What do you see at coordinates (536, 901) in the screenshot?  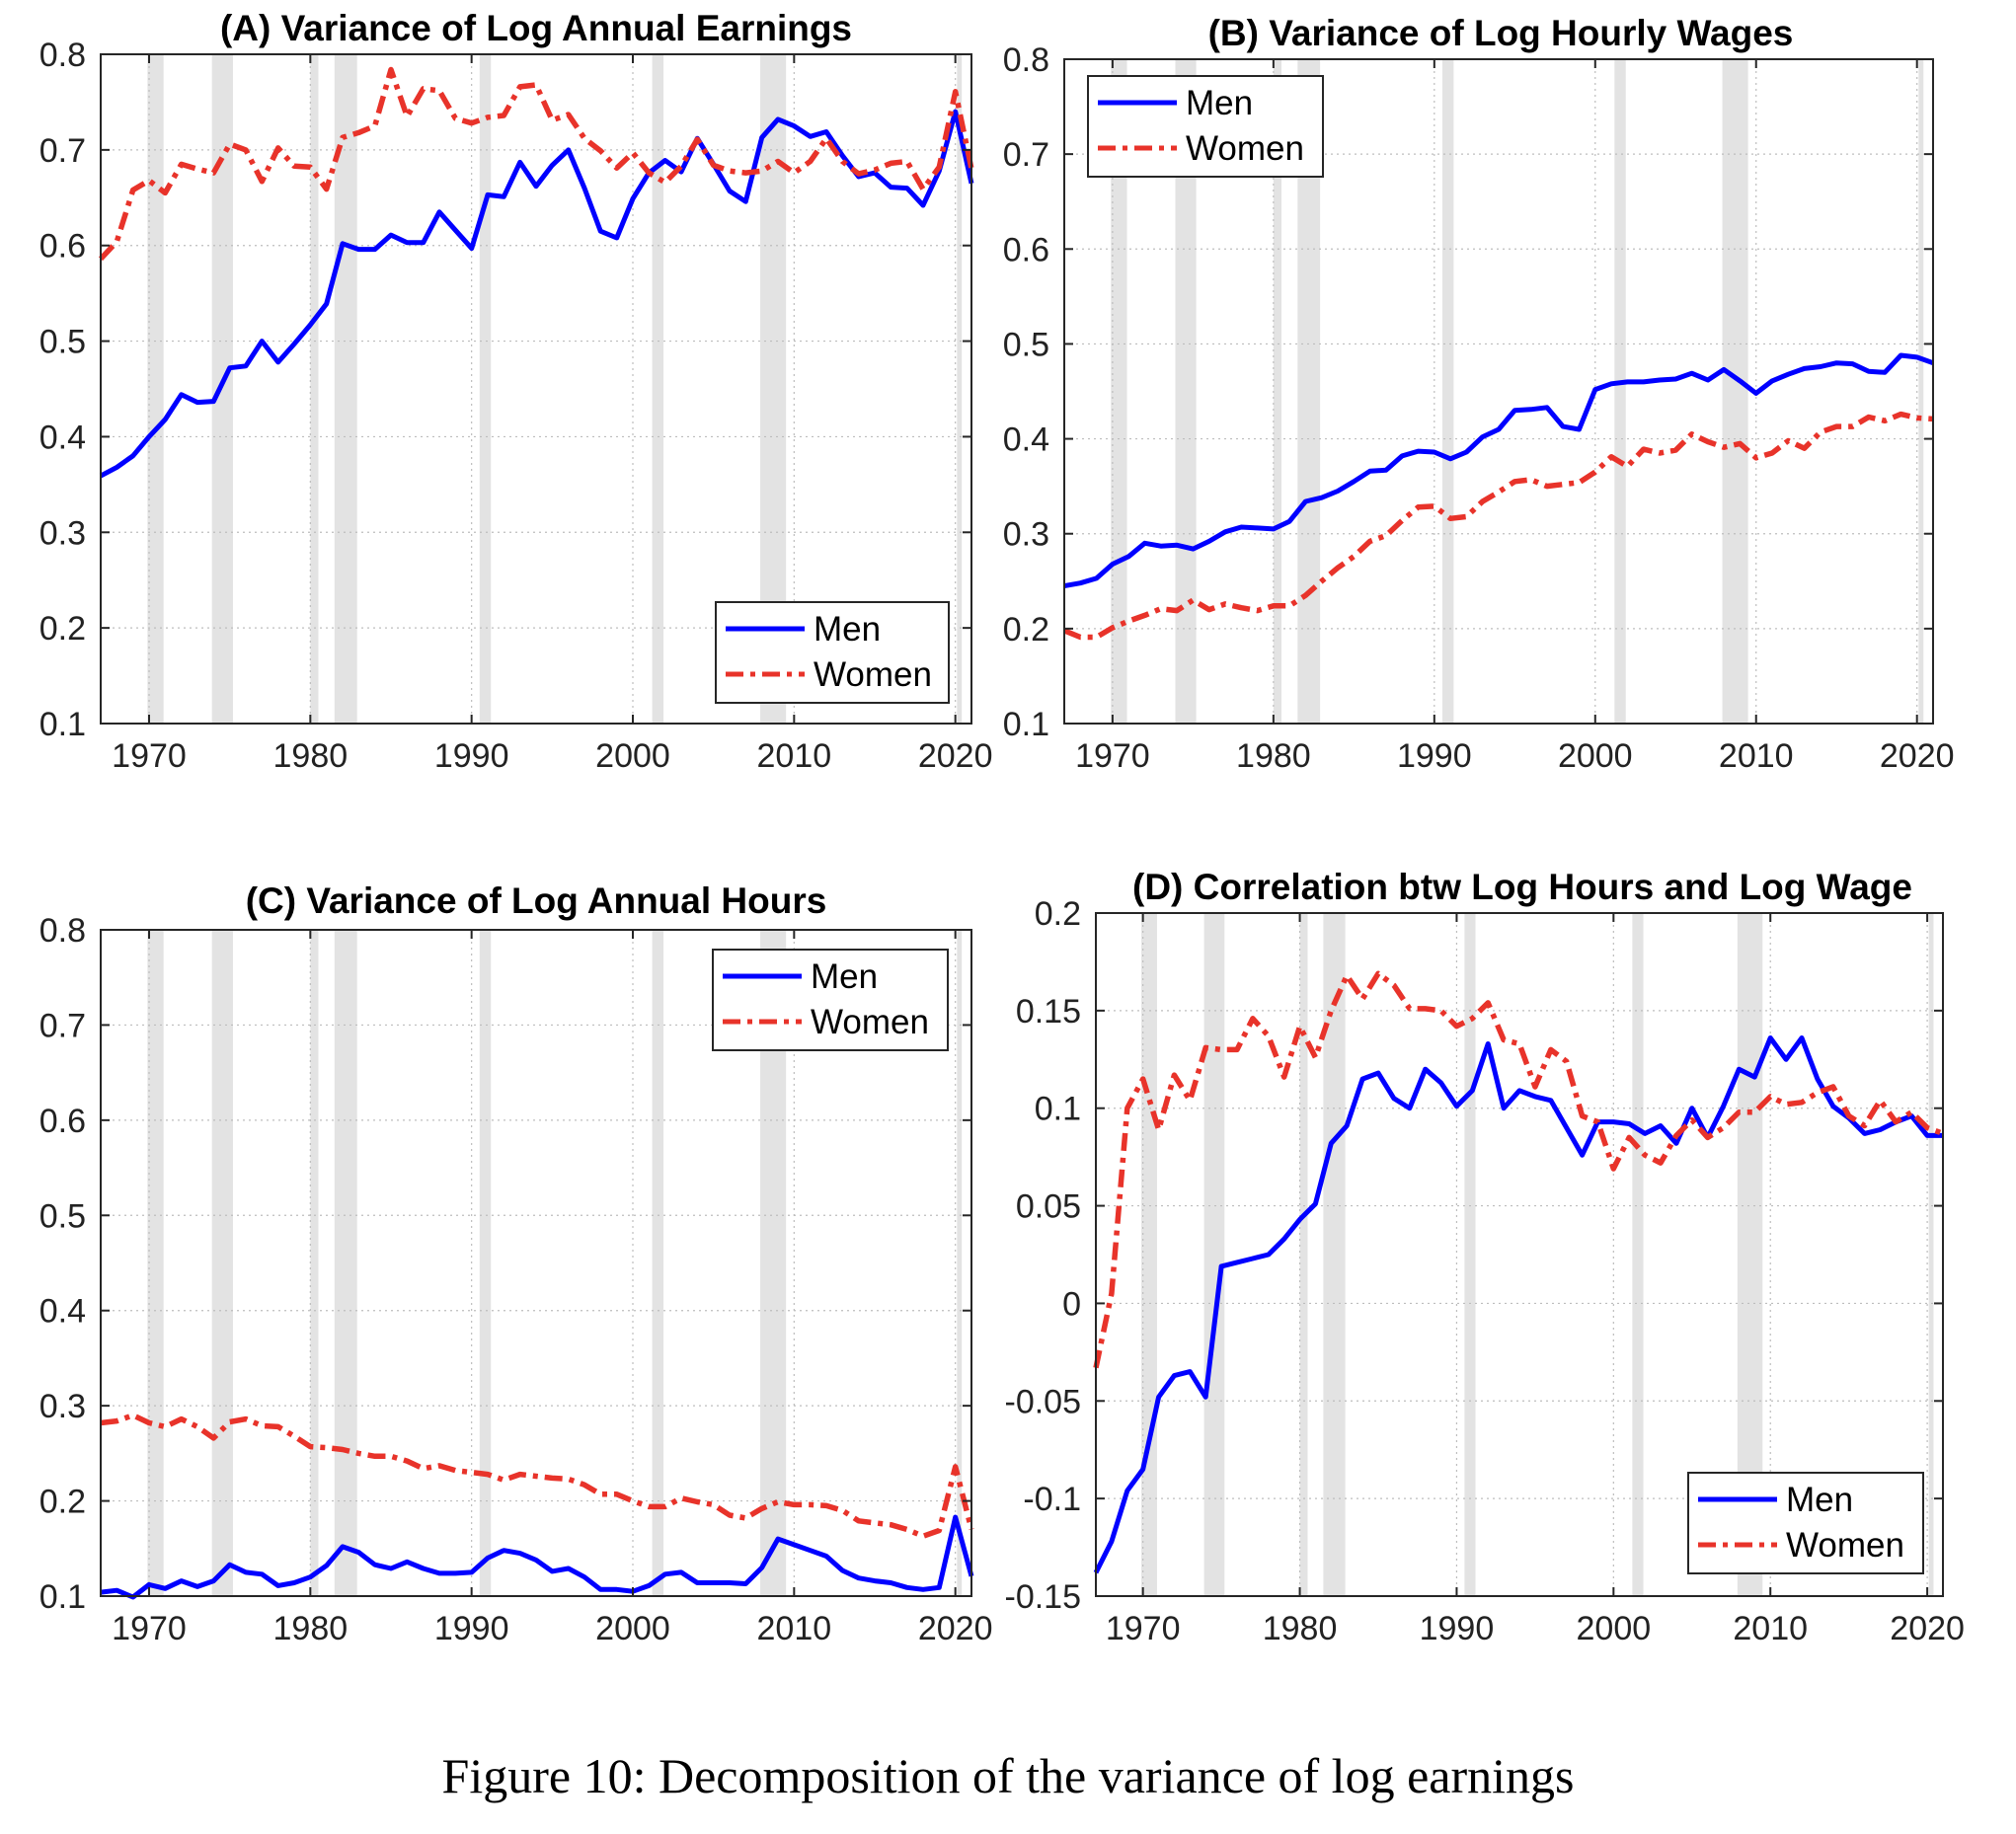 I see `chart-title: (C) Variance of Log Annual Hours` at bounding box center [536, 901].